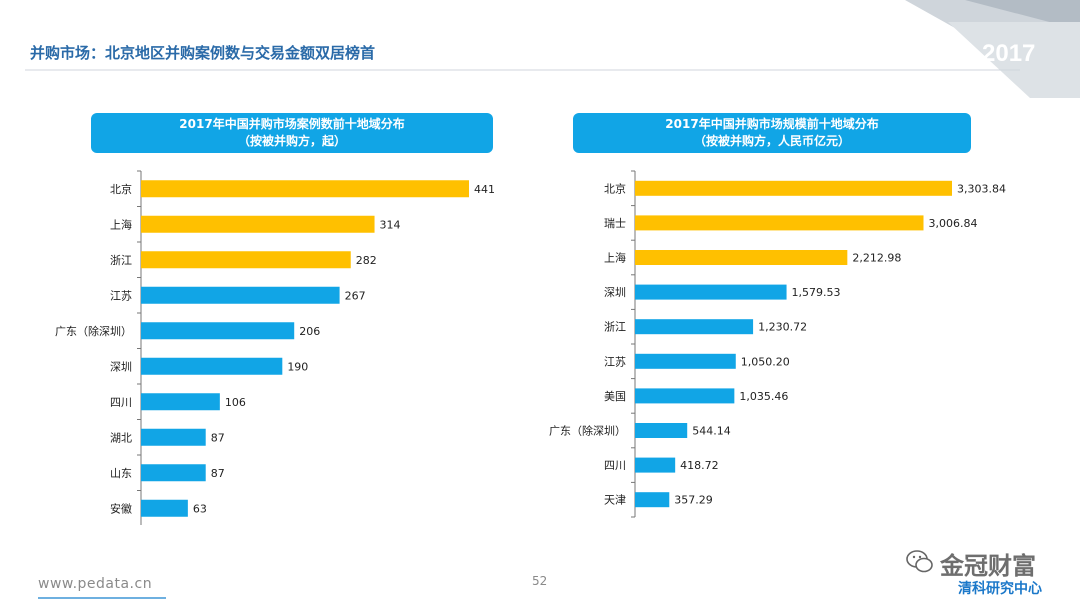  What do you see at coordinates (366, 260) in the screenshot?
I see `data-label: 282` at bounding box center [366, 260].